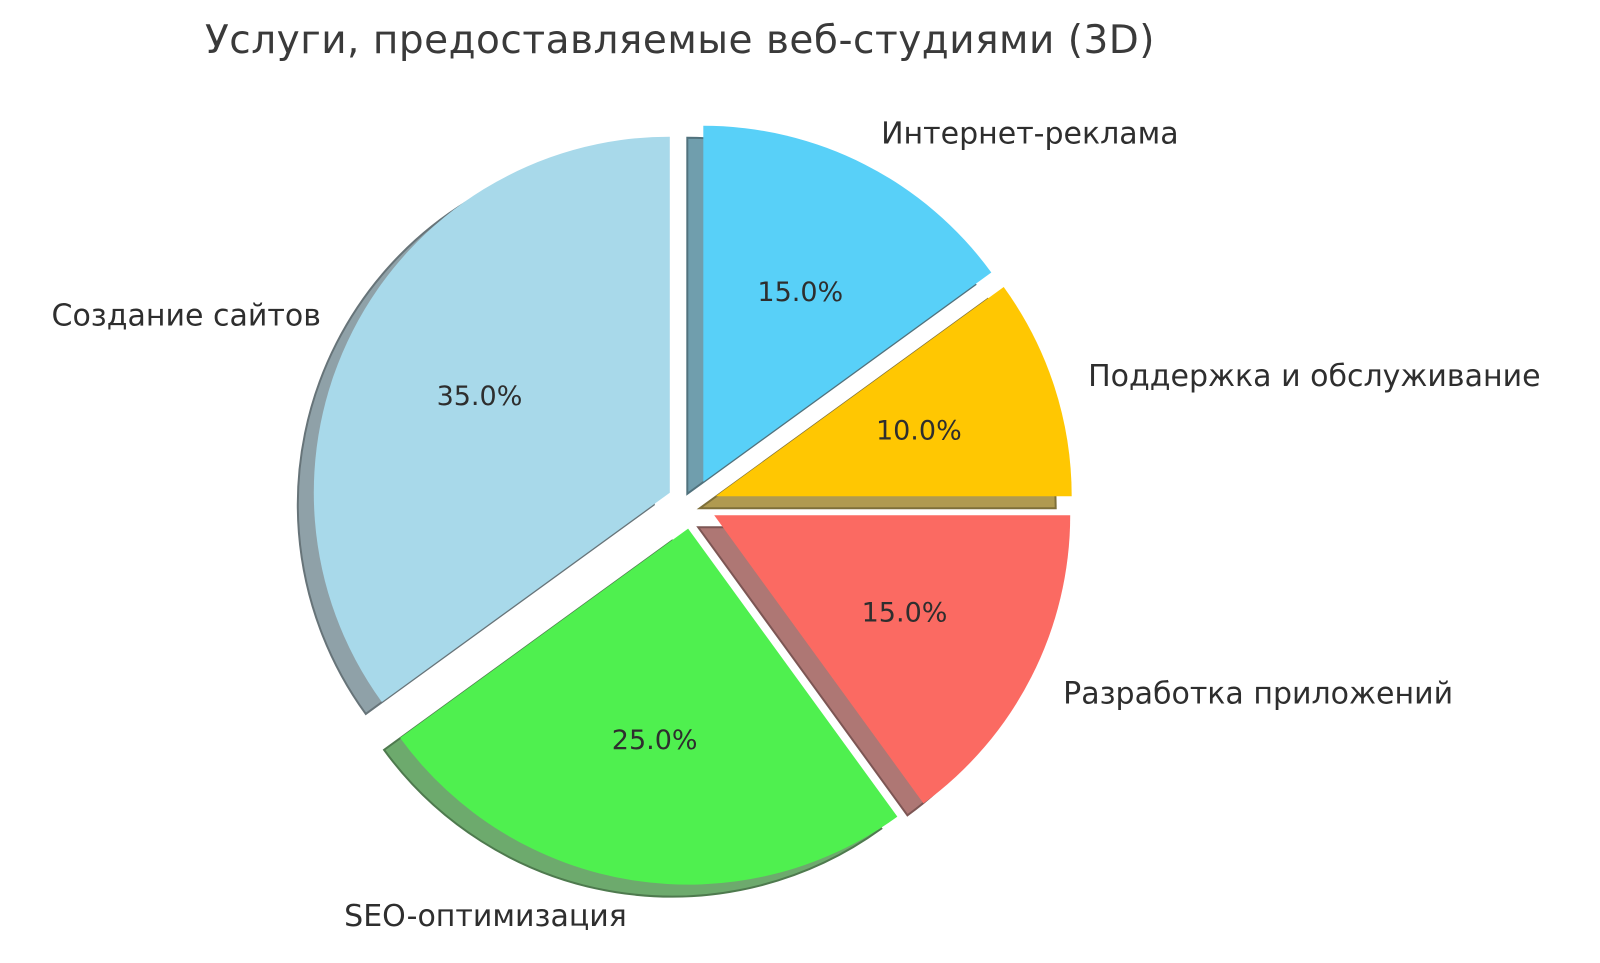 The image size is (1600, 963). Describe the element at coordinates (480, 396) in the screenshot. I see `pie-percent-label-4: 35.0%` at that location.